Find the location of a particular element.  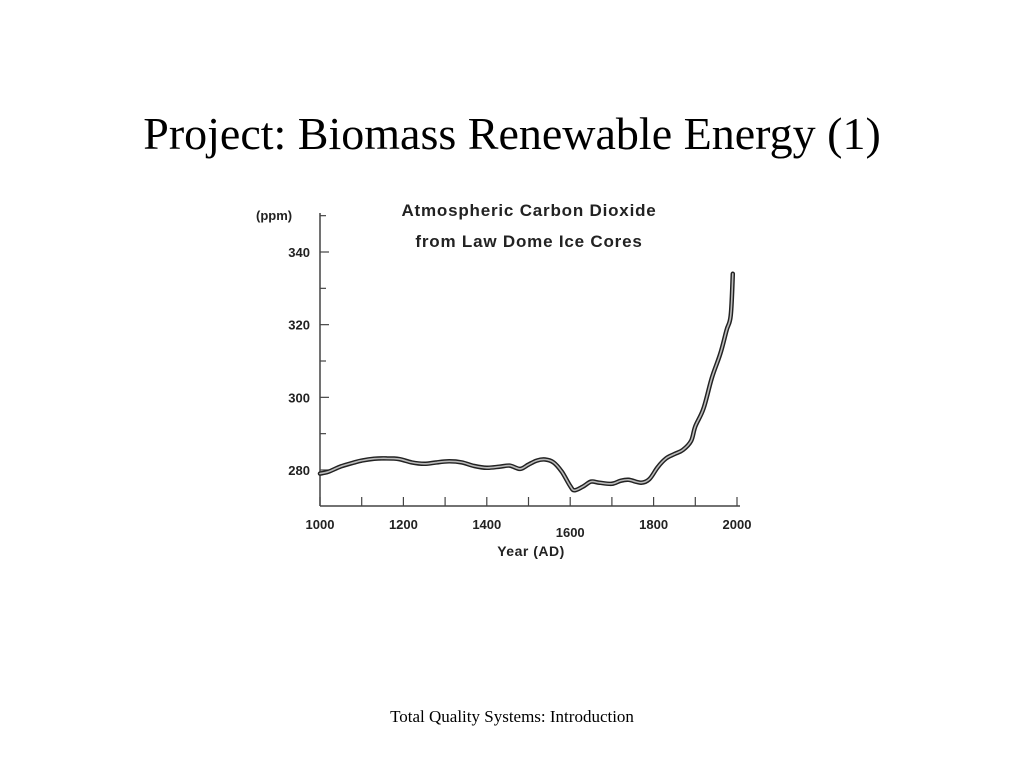

co2-series-line is located at coordinates (526, 382).